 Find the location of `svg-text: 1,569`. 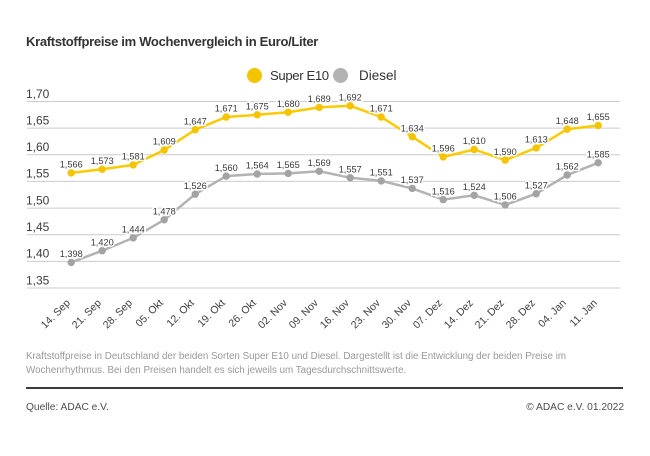

svg-text: 1,569 is located at coordinates (319, 163).